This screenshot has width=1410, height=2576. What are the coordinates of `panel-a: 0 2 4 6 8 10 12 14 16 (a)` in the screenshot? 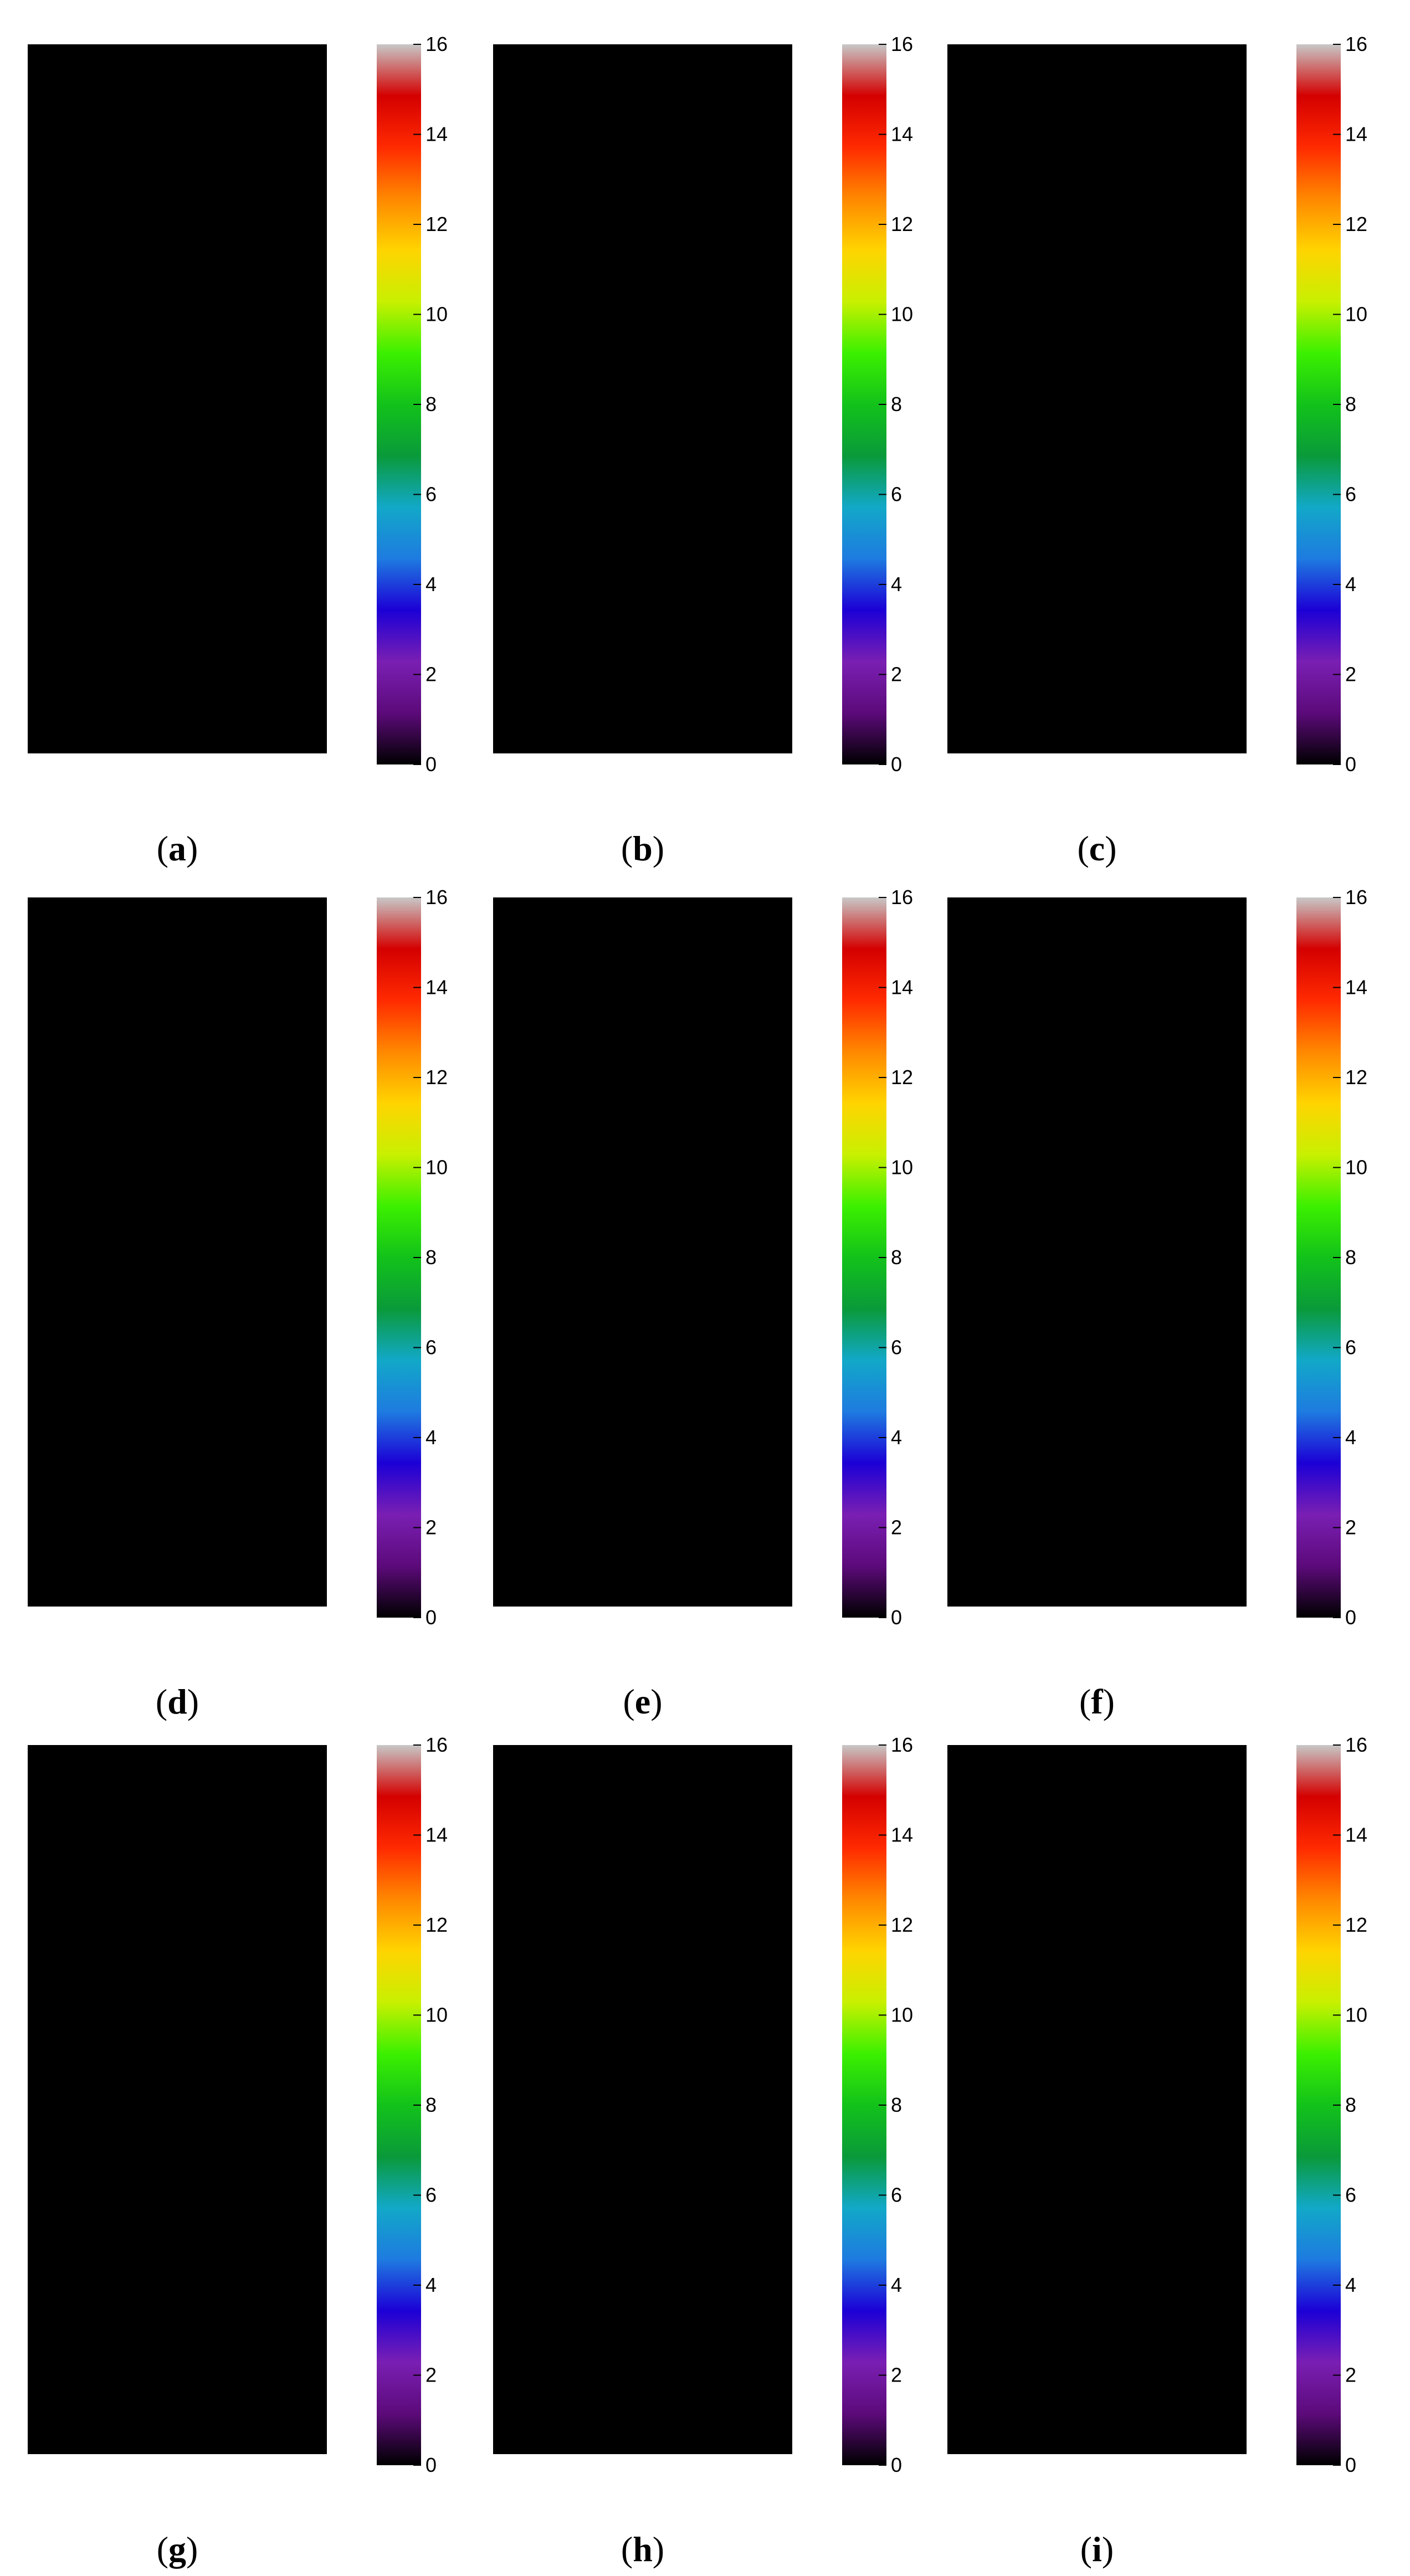 It's located at (255, 454).